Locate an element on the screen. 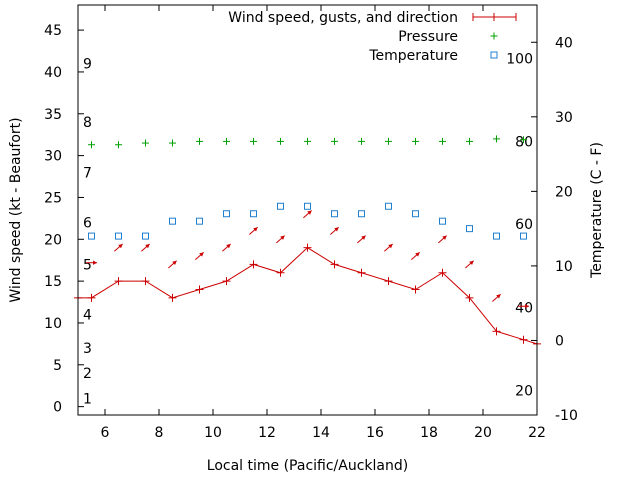 Image resolution: width=640 pixels, height=480 pixels. left-y-tick-label: 35 is located at coordinates (53, 115).